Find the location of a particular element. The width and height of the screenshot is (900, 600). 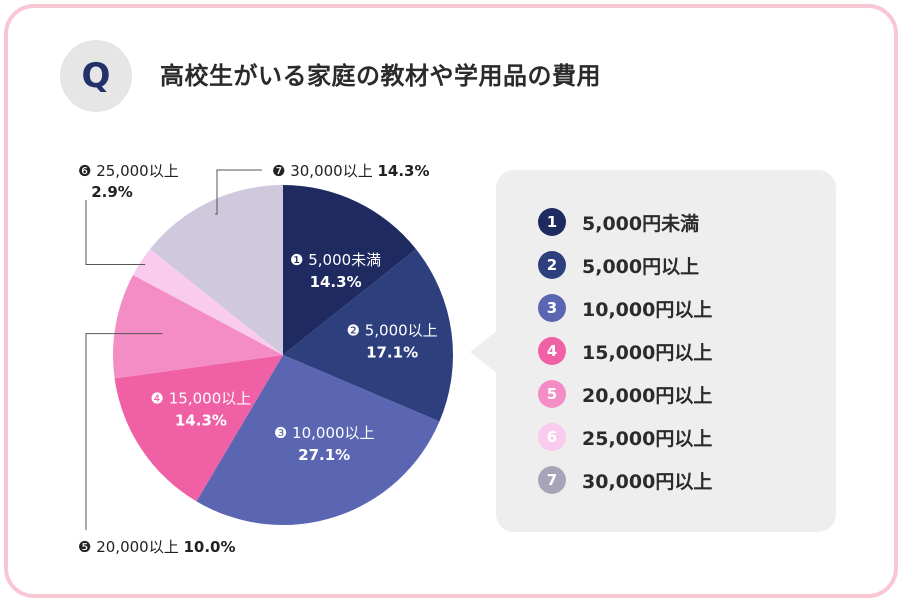

slice-value-label: 17.1% is located at coordinates (392, 352).